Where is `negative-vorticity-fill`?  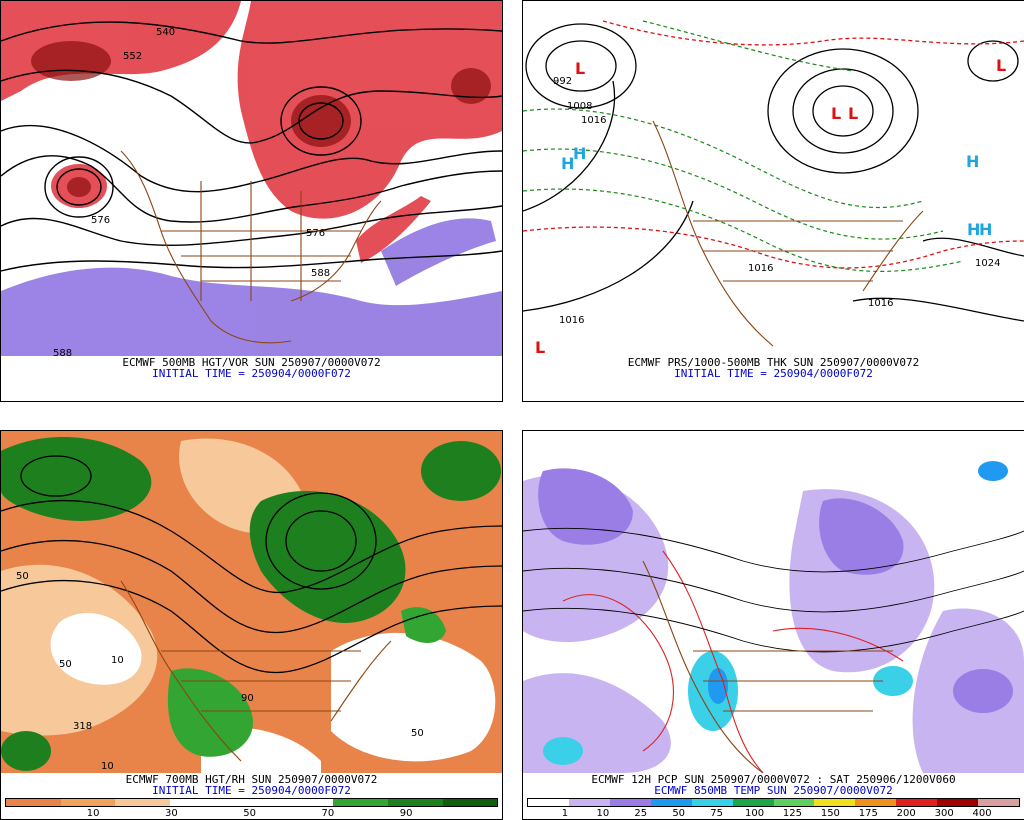
negative-vorticity-fill is located at coordinates (251, 287).